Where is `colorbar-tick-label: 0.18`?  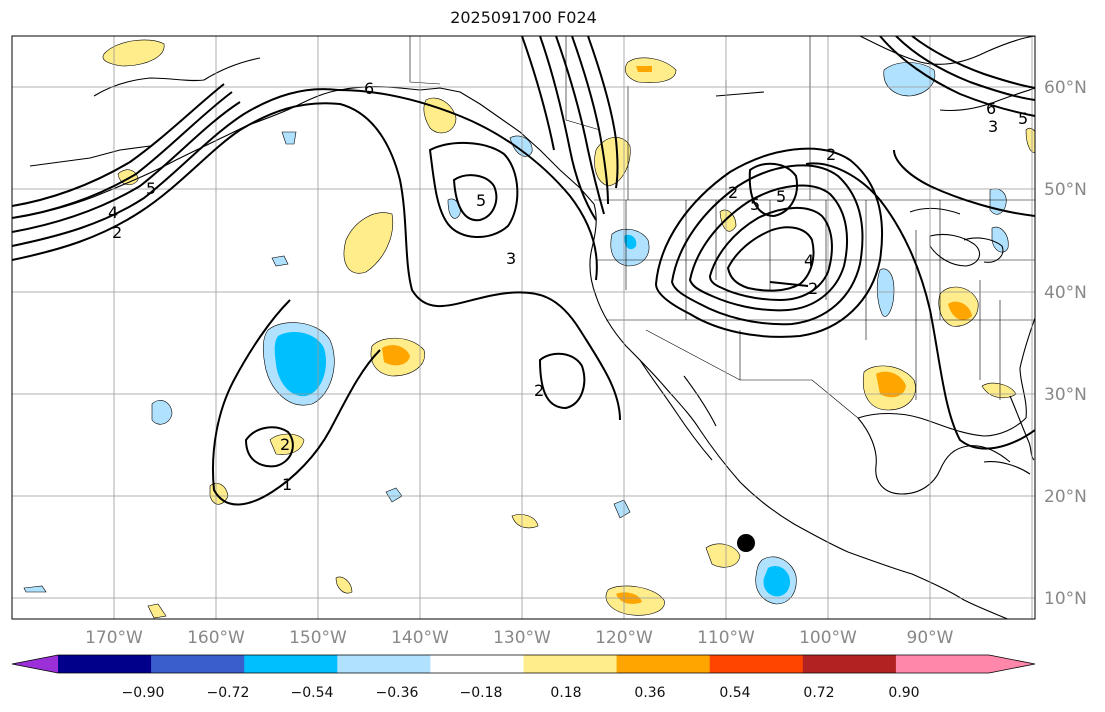
colorbar-tick-label: 0.18 is located at coordinates (565, 693).